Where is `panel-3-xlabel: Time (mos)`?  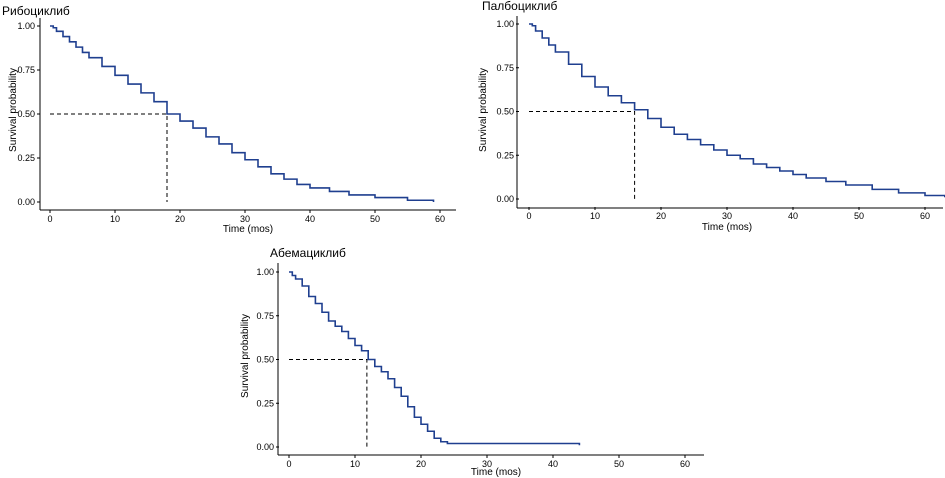
panel-3-xlabel: Time (mos) is located at coordinates (496, 472).